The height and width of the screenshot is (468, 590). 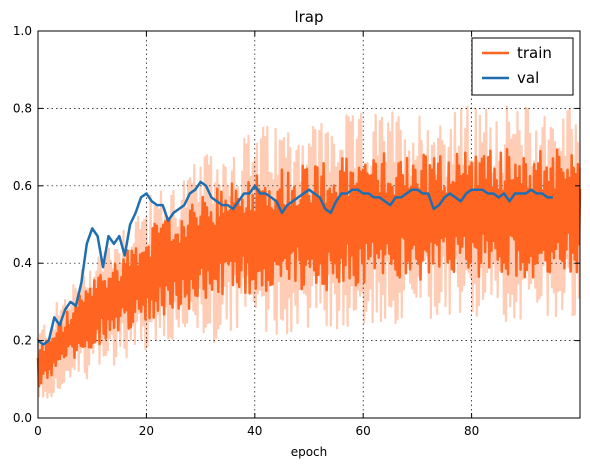 I want to click on x-axis-title: epoch, so click(x=309, y=452).